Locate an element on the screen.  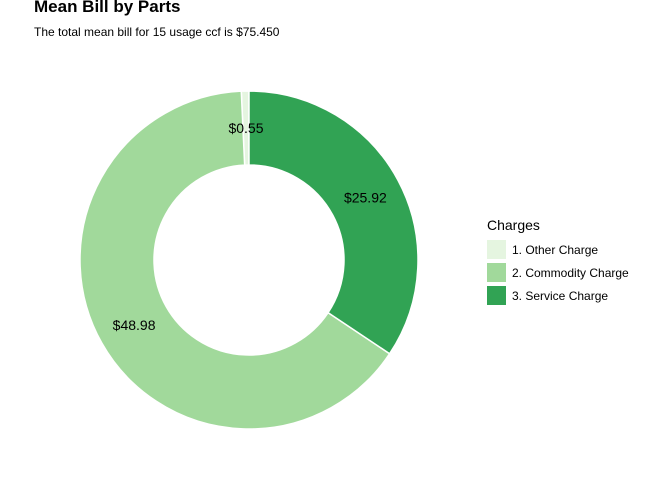
legend-label-service-charge: 3. Service Charge is located at coordinates (560, 295).